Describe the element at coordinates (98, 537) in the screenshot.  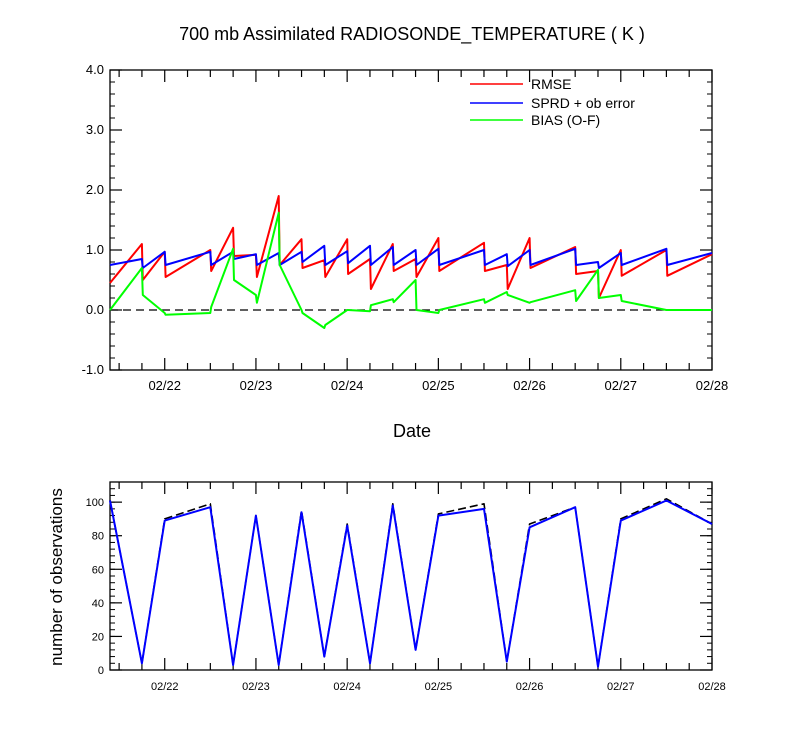
I see `bottom-y-tick-label: 80` at that location.